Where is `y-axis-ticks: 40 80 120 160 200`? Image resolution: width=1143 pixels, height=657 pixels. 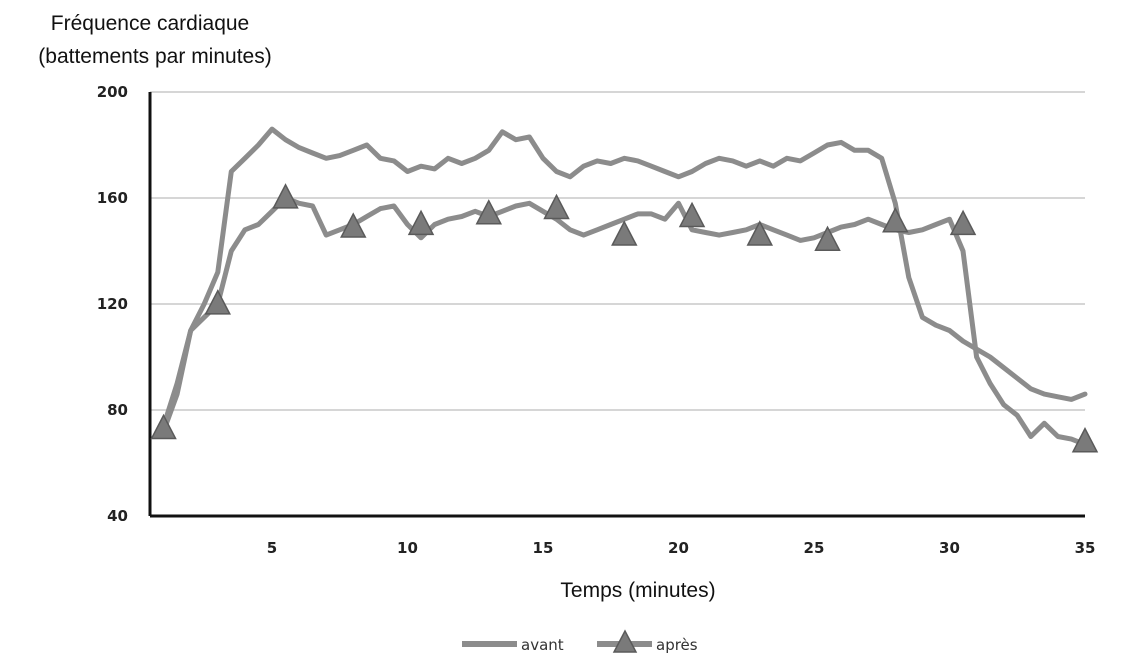 y-axis-ticks: 40 80 120 160 200 is located at coordinates (112, 304).